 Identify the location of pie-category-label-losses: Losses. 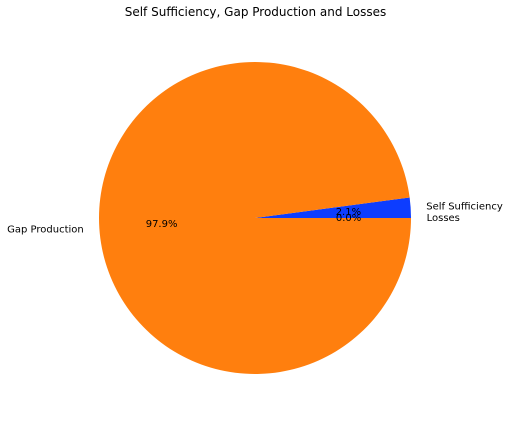
(443, 218).